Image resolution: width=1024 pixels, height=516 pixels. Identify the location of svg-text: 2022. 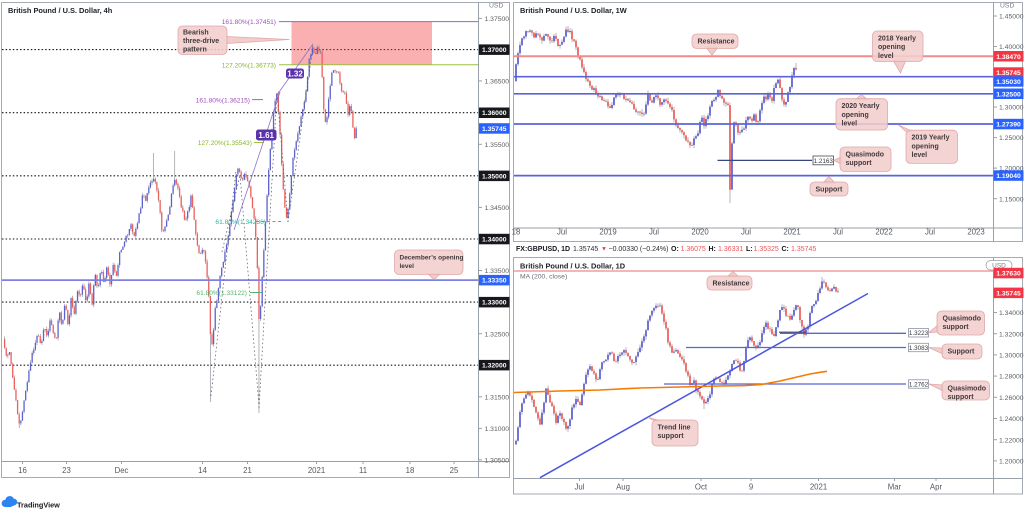
(883, 232).